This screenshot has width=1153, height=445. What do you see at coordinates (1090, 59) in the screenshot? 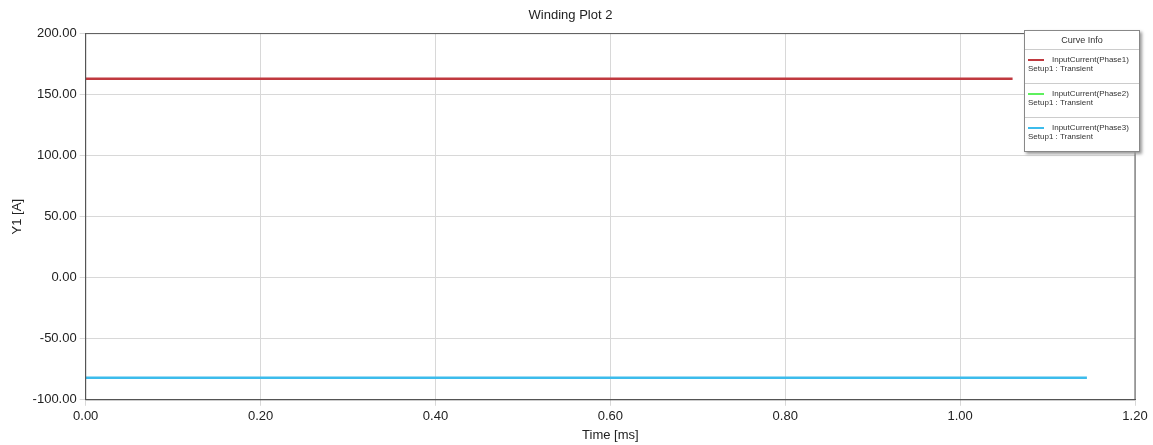
I see `legend-label: InputCurrent(Phase1)` at bounding box center [1090, 59].